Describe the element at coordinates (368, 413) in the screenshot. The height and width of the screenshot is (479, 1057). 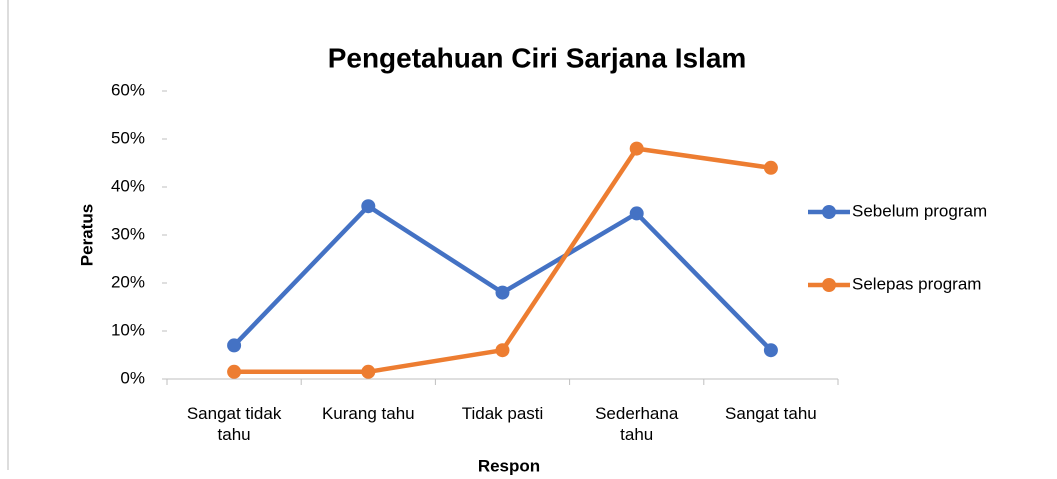
I see `x-tick-label: Kurang tahu` at that location.